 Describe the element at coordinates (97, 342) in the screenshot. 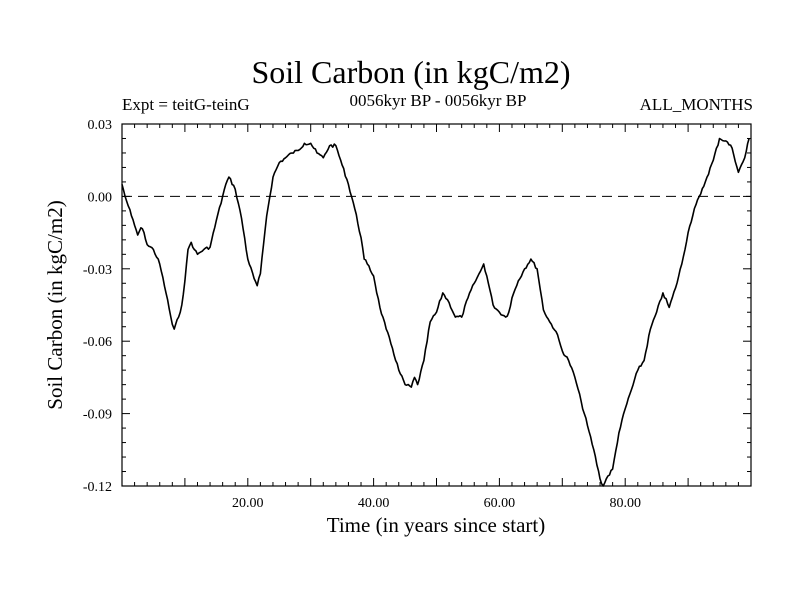

I see `y-tick-label: -0.06` at that location.